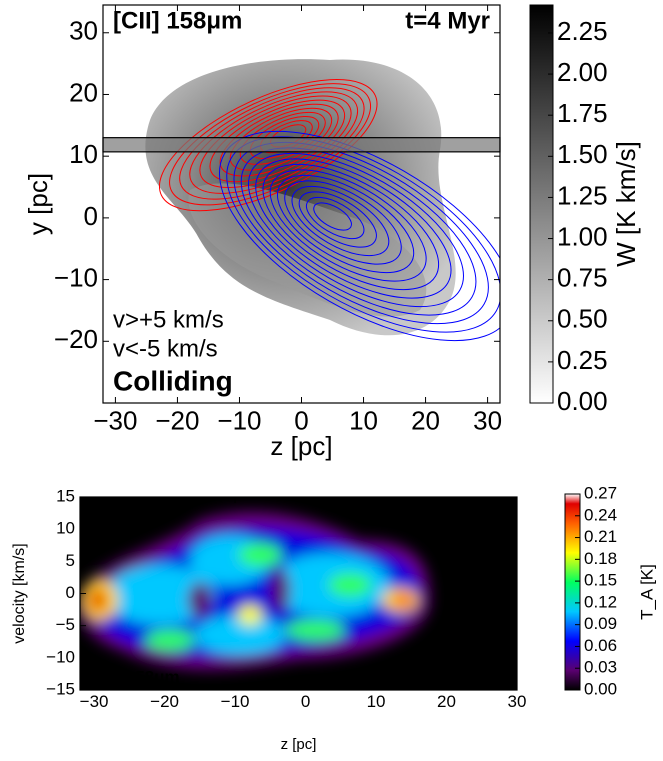  Describe the element at coordinates (83, 92) in the screenshot. I see `y-tick-label: 20` at that location.